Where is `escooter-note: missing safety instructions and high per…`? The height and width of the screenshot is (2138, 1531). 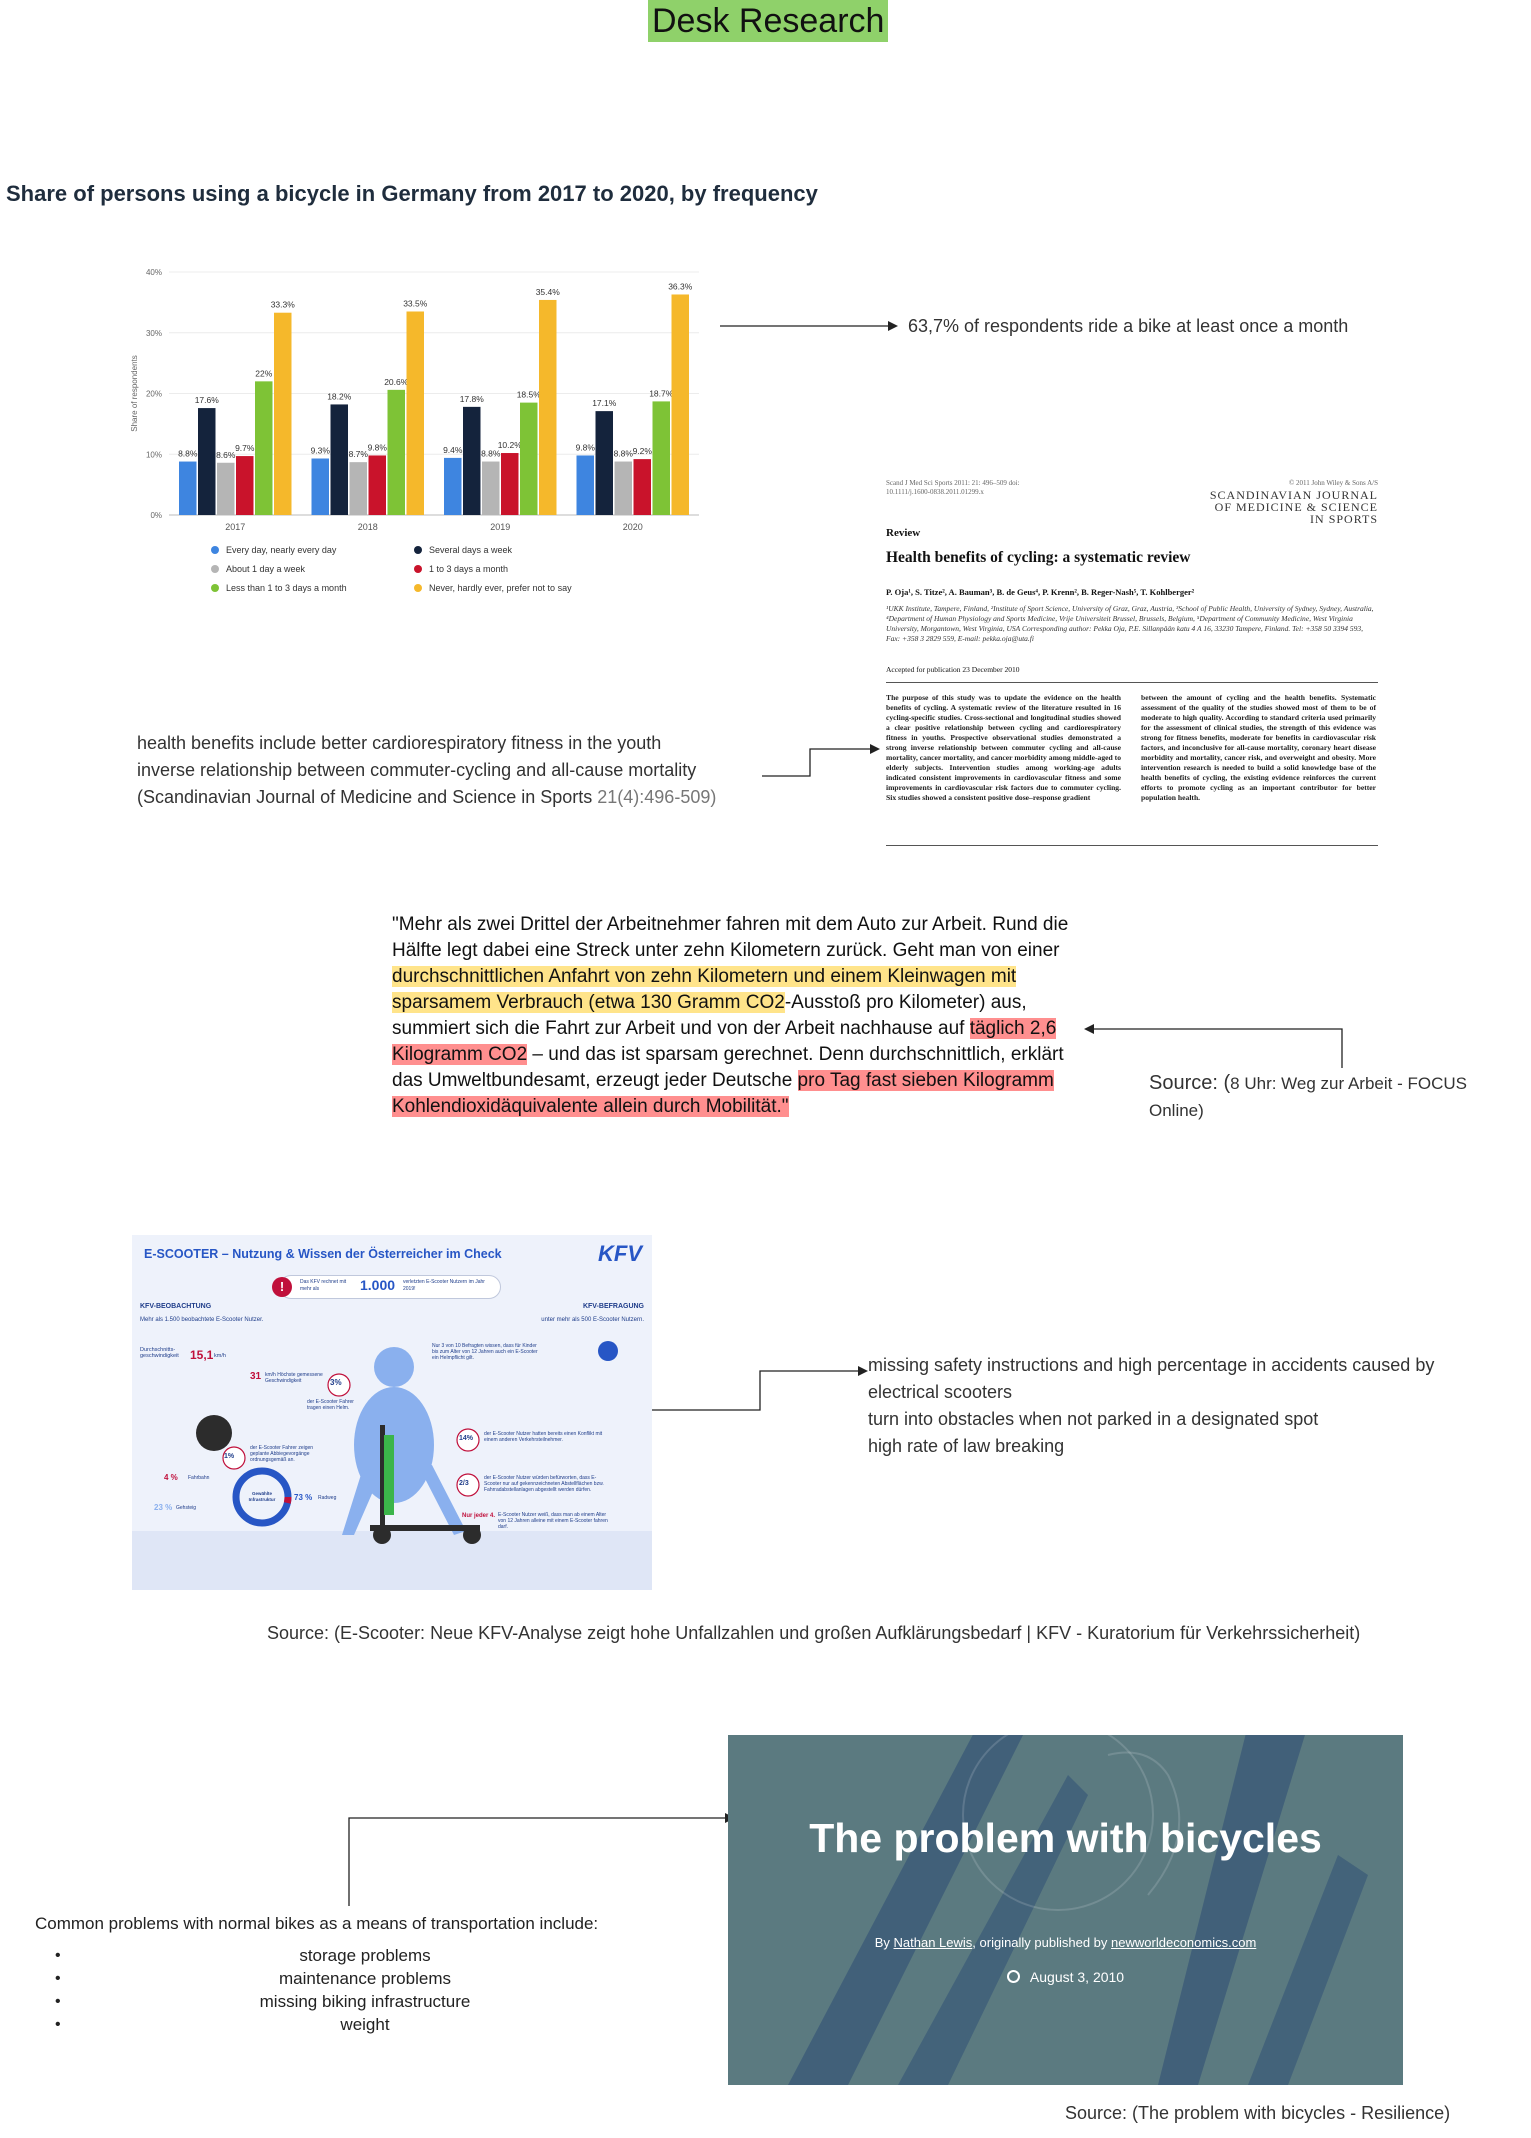
escooter-note: missing safety instructions and high per… is located at coordinates (1151, 1406).